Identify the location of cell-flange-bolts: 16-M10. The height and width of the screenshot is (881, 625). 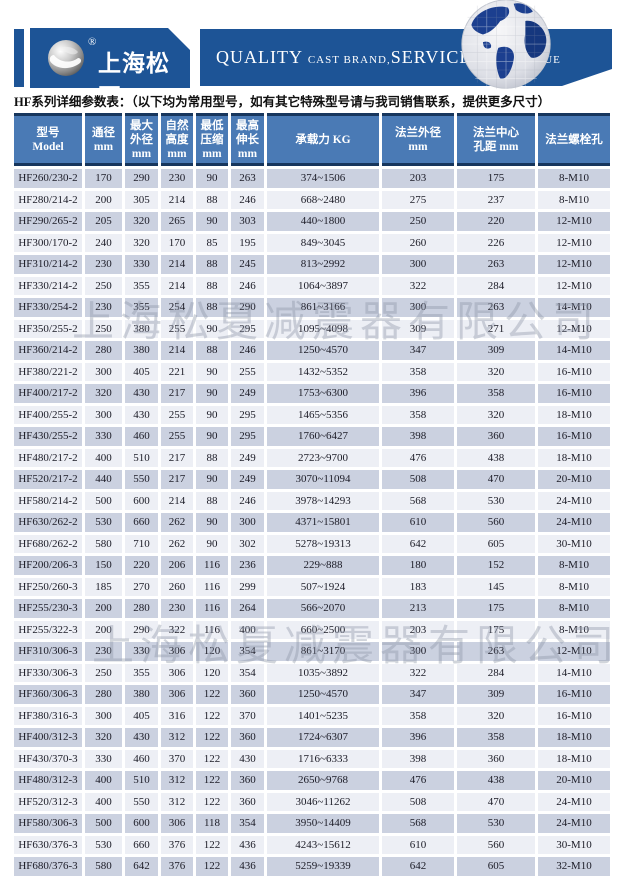
(574, 694).